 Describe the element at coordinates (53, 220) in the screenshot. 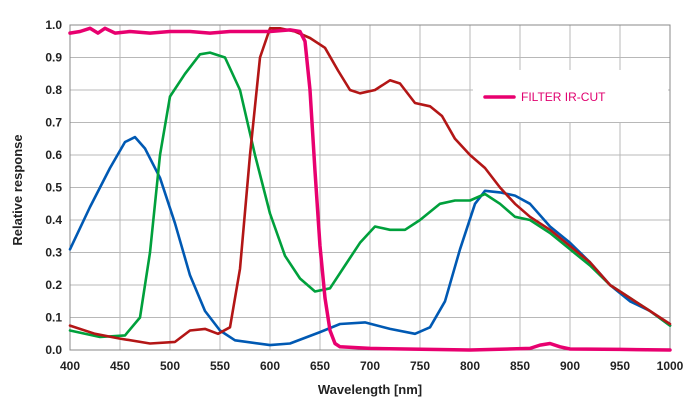

I see `y-tick-label: 0.4` at that location.